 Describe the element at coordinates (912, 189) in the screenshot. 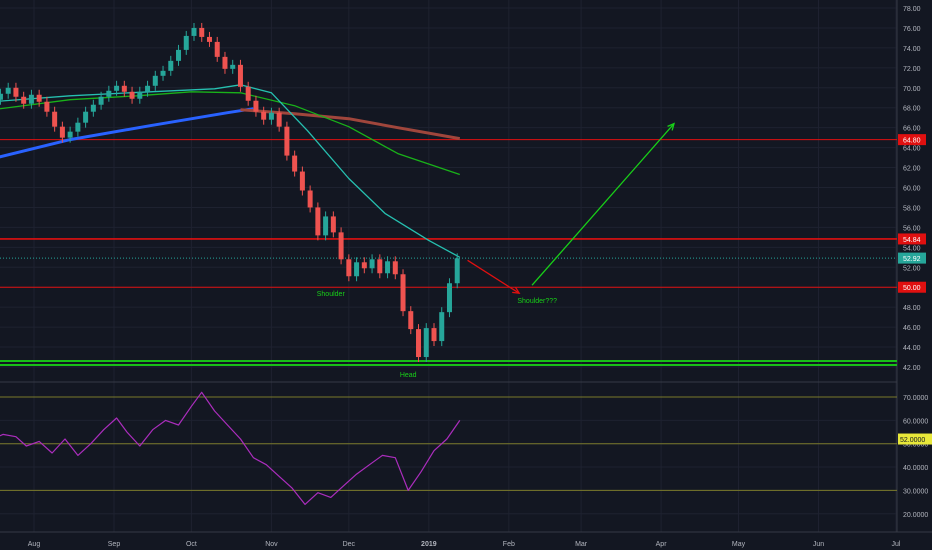

I see `price-axis-tick-label: 60.00` at that location.